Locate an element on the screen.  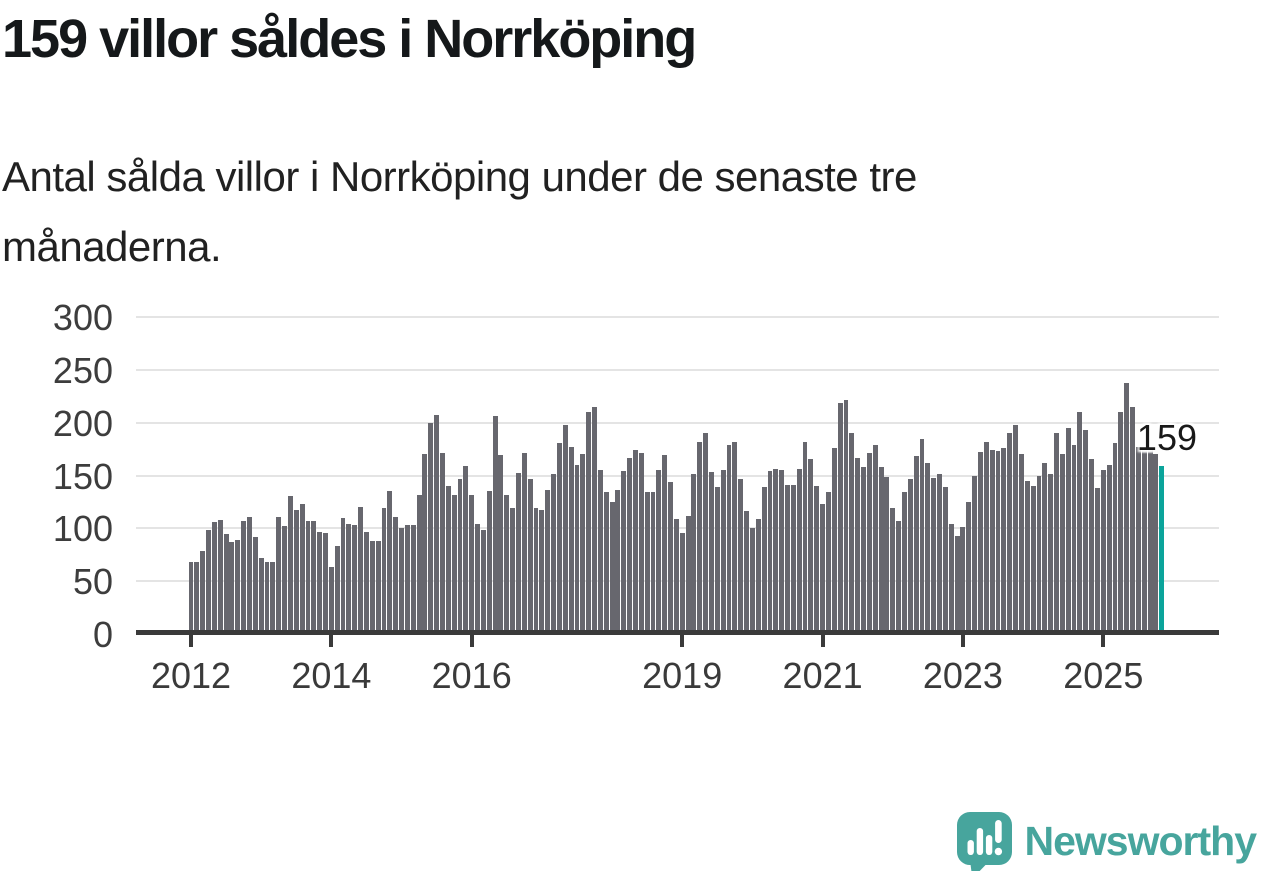
x-axis-label: 2023 is located at coordinates (962, 675).